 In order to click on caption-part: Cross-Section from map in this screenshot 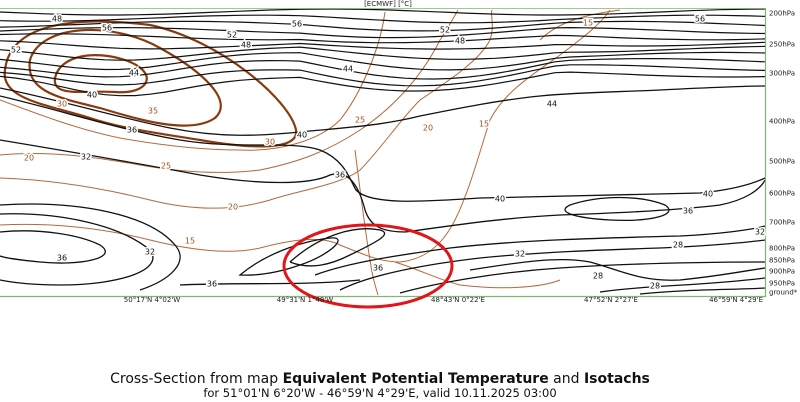, I will do `click(196, 379)`.